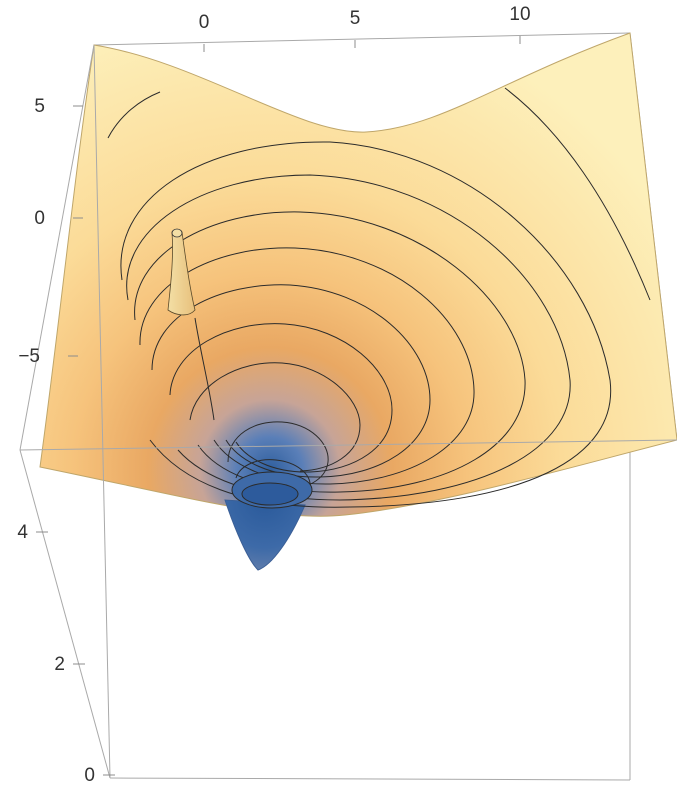  I want to click on y-tick-label: 5, so click(39, 106).